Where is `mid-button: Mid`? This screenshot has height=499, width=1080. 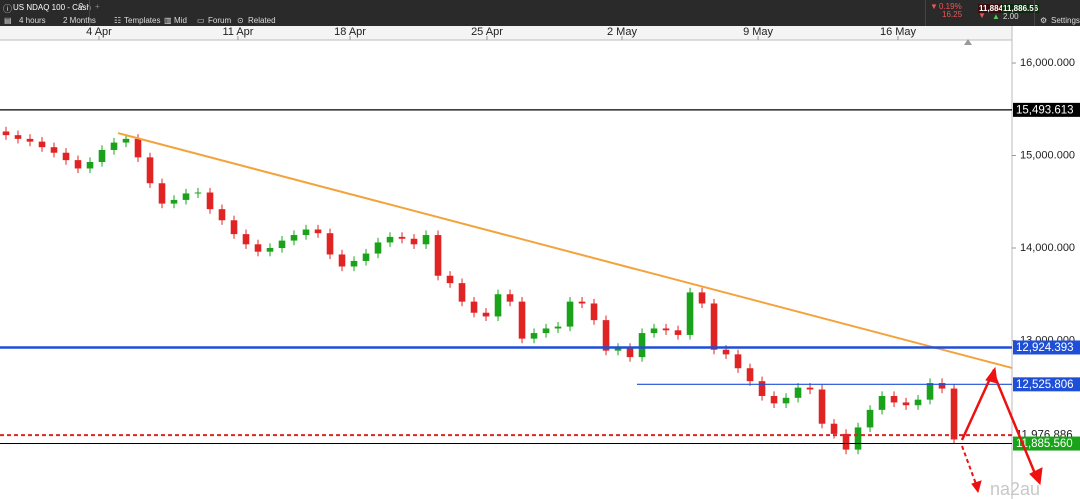 mid-button: Mid is located at coordinates (180, 20).